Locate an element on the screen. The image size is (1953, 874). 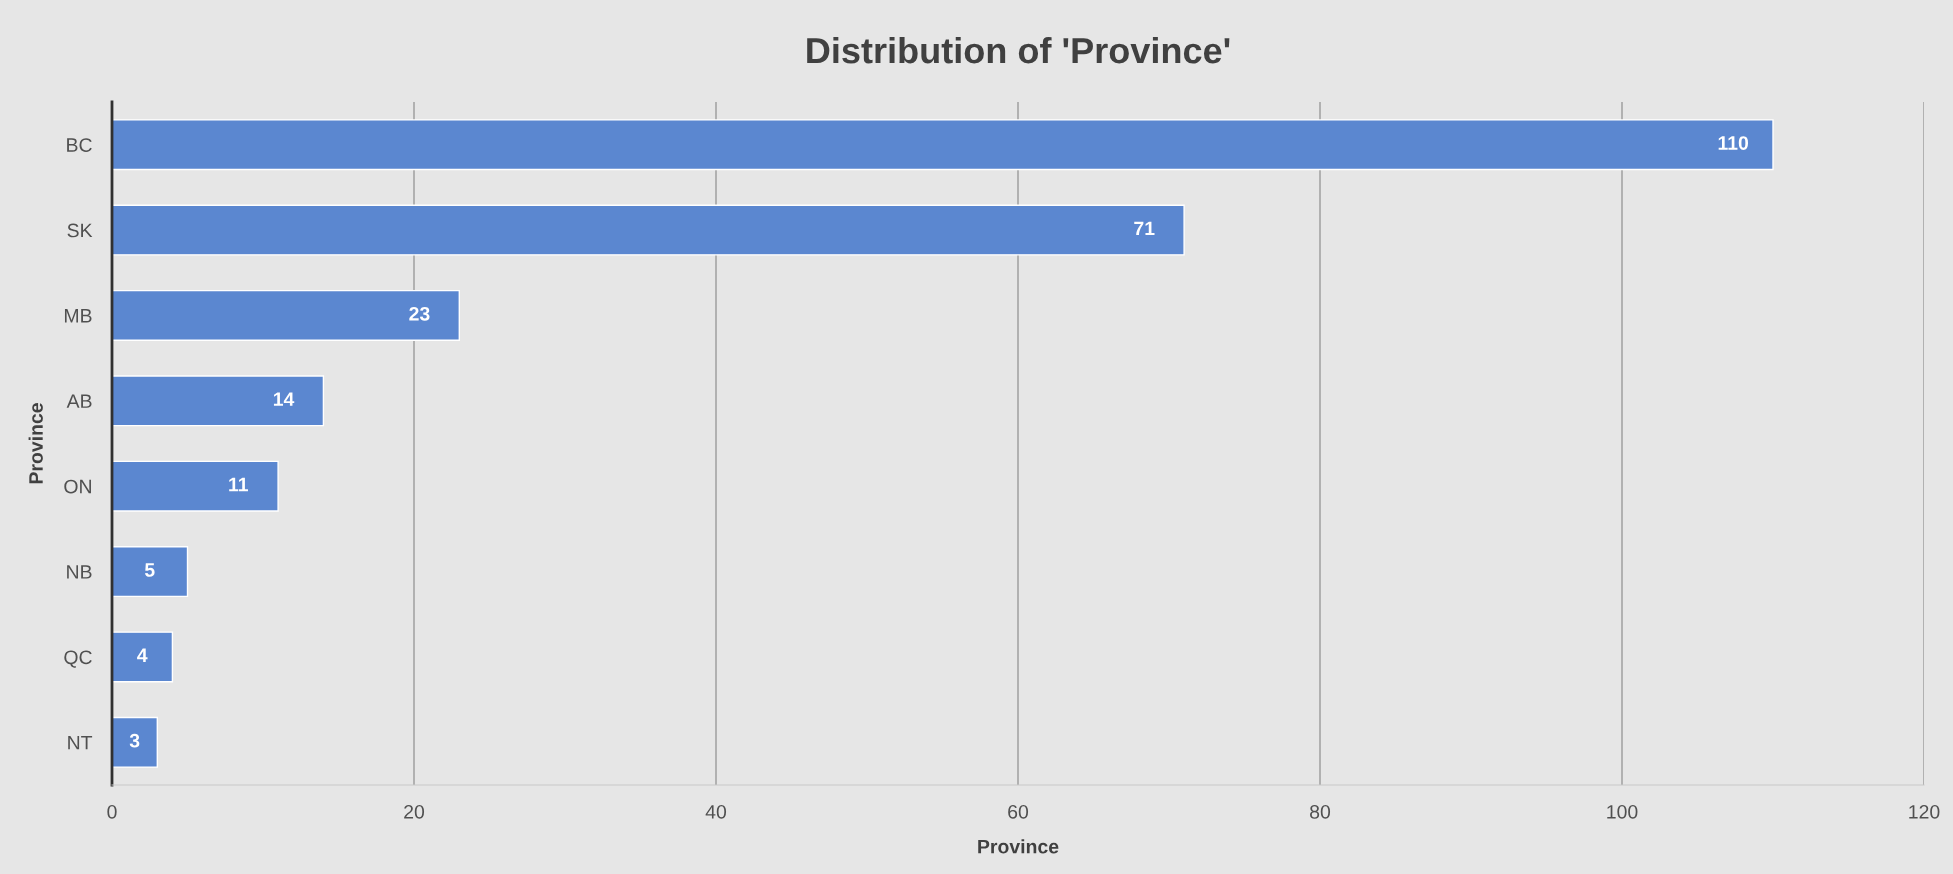
data-label: 4 is located at coordinates (142, 655).